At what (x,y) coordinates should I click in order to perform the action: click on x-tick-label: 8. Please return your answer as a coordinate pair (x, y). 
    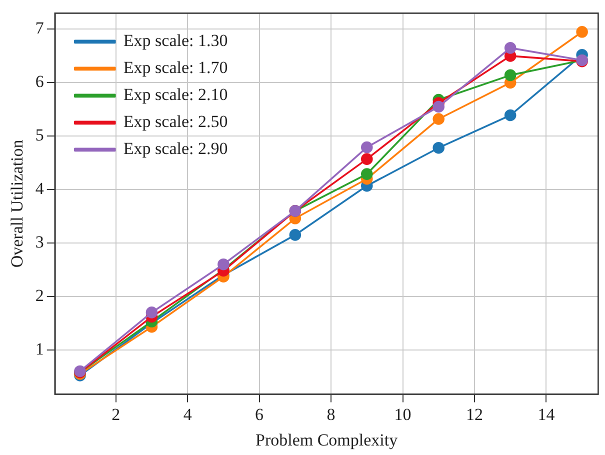
    Looking at the image, I should click on (331, 414).